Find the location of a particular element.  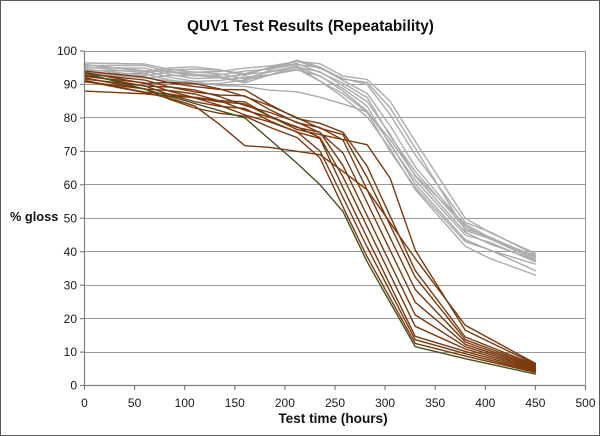

svg-text: 30 is located at coordinates (71, 285).